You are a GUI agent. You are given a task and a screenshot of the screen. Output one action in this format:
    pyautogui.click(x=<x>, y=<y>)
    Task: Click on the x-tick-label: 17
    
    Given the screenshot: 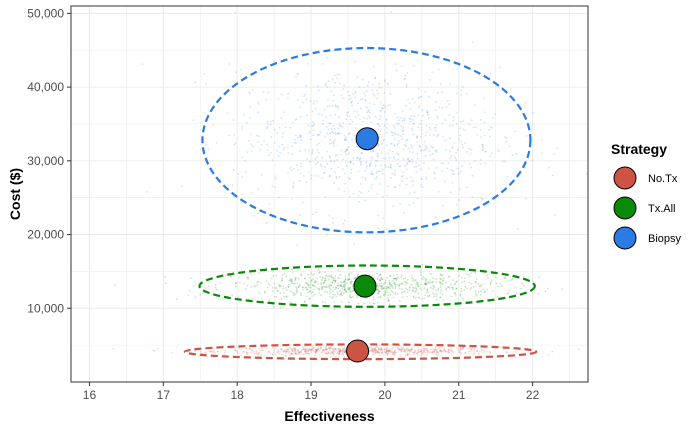 What is the action you would take?
    pyautogui.click(x=164, y=395)
    